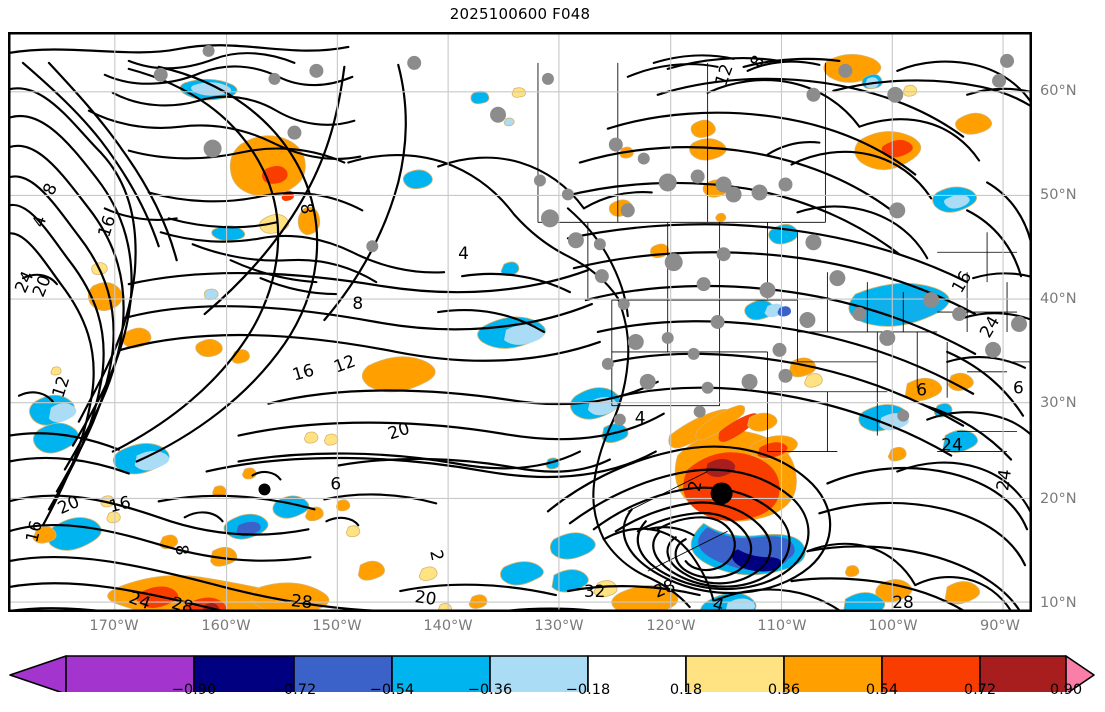 Image resolution: width=1105 pixels, height=712 pixels. I want to click on lon-tick-140w: 140°W, so click(448, 626).